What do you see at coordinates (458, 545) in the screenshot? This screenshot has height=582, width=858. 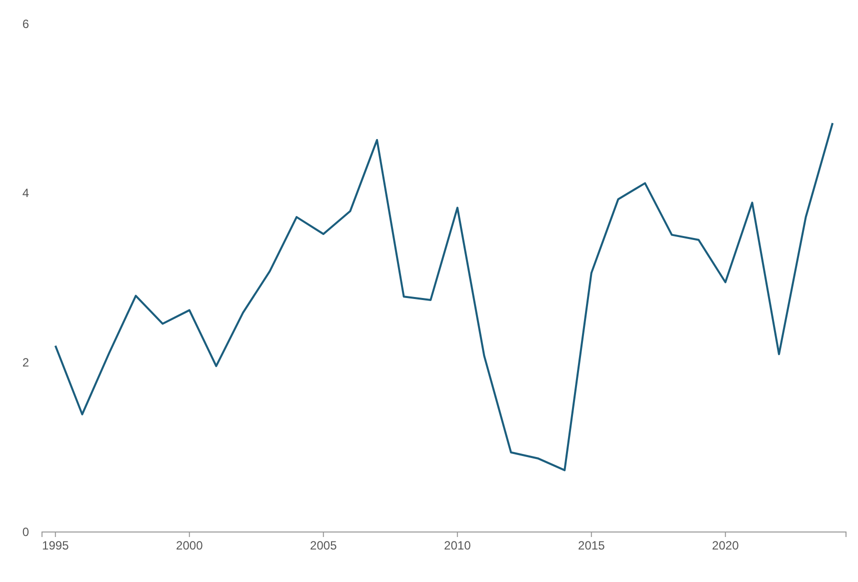 I see `x-tick-label: 2010` at bounding box center [458, 545].